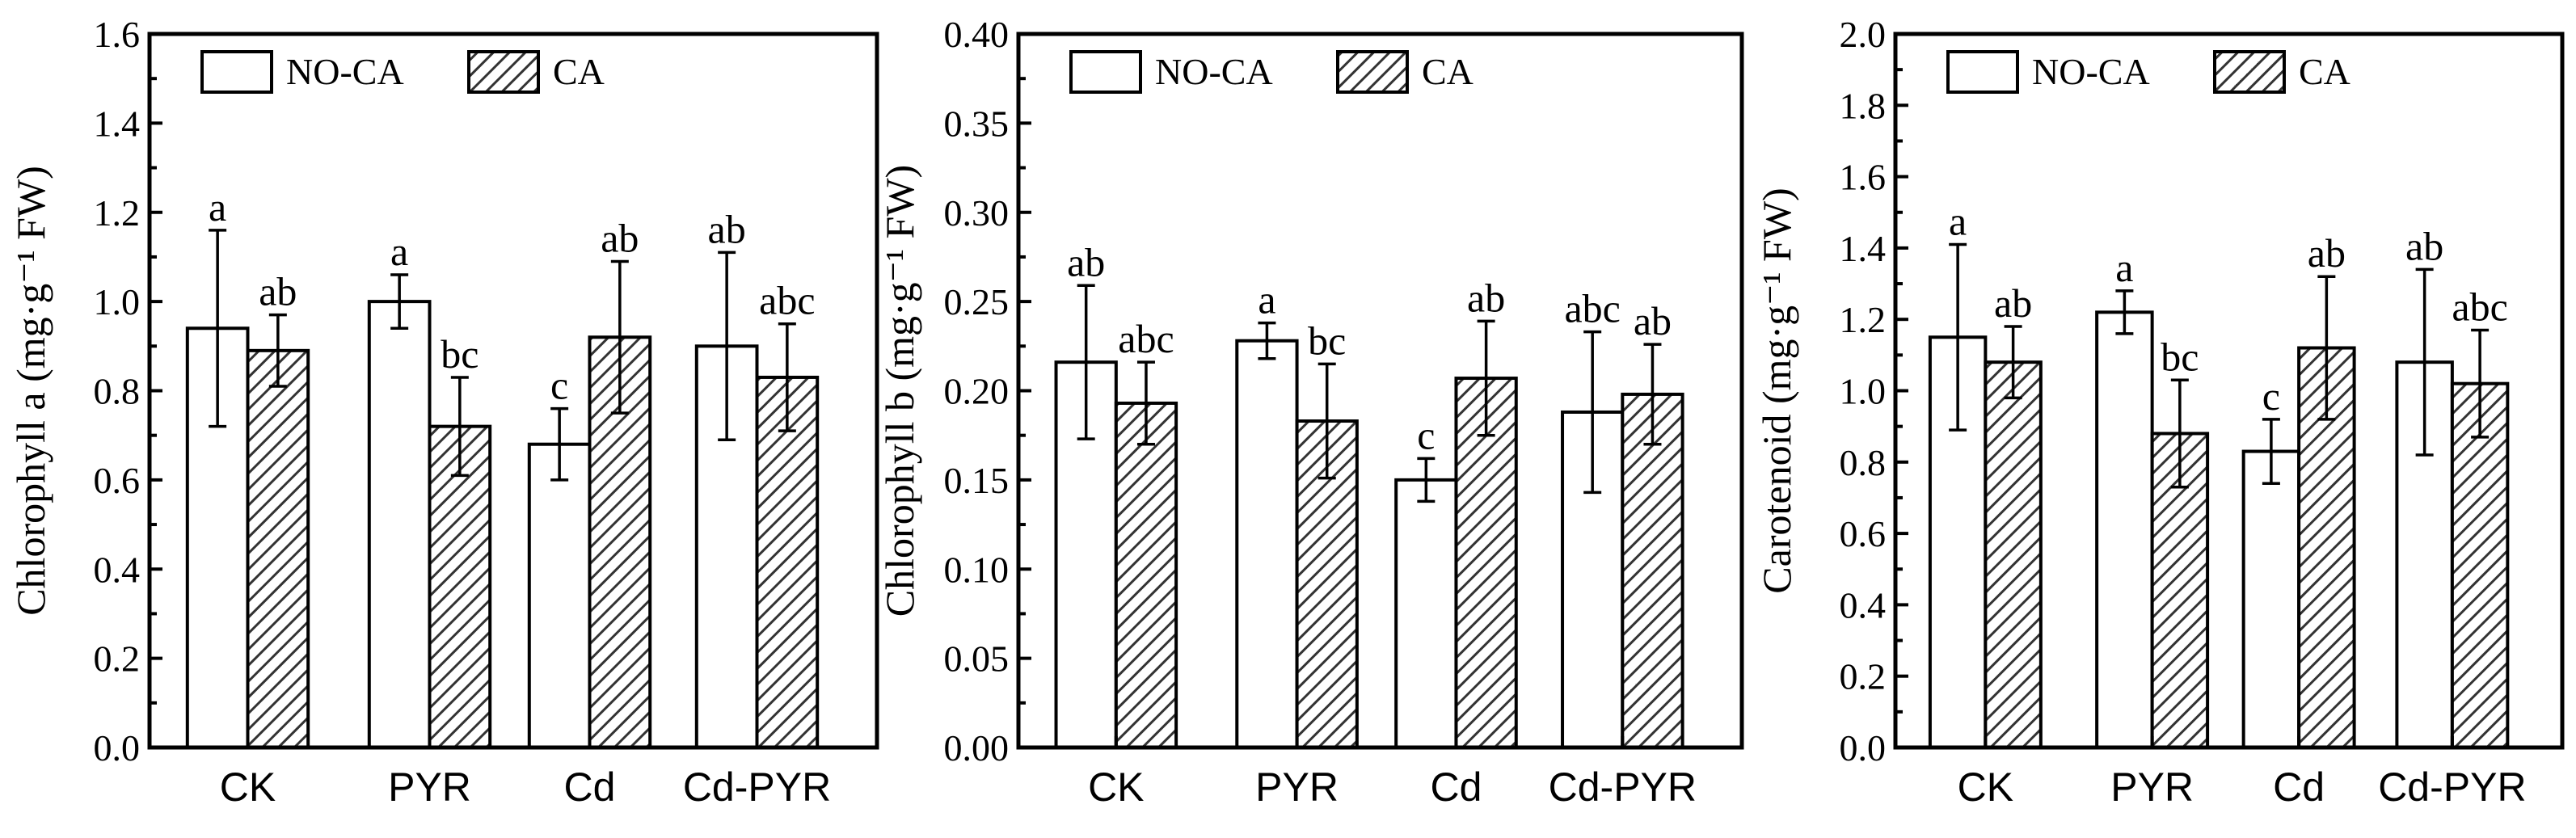 The height and width of the screenshot is (838, 2576). What do you see at coordinates (1863, 106) in the screenshot?
I see `y-tick-label: 1.8` at bounding box center [1863, 106].